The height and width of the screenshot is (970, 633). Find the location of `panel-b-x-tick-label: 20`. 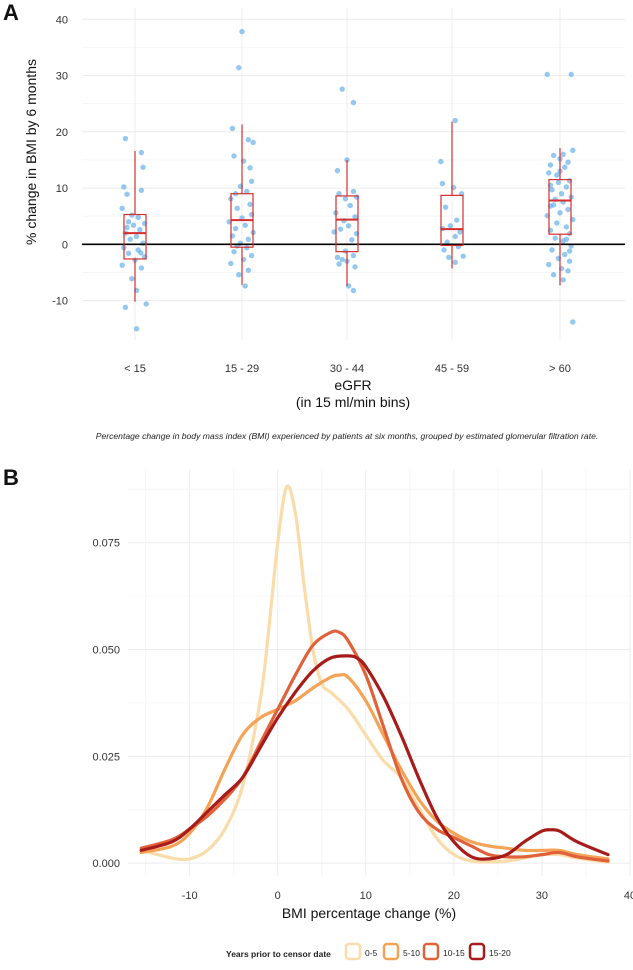

panel-b-x-tick-label: 20 is located at coordinates (454, 896).